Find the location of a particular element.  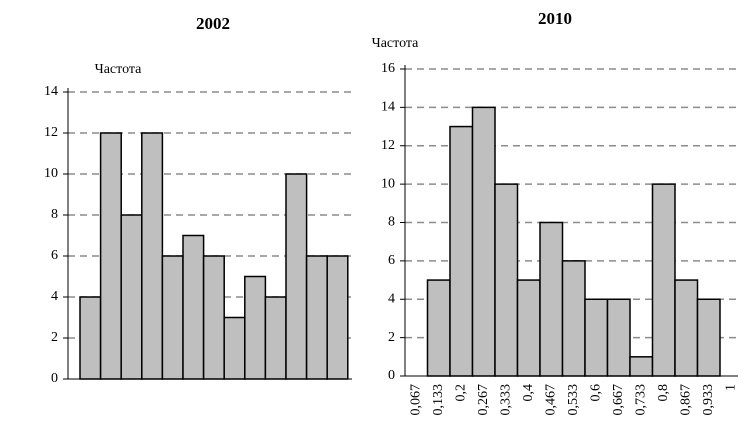

x-tick-label: 0,133 is located at coordinates (438, 400).